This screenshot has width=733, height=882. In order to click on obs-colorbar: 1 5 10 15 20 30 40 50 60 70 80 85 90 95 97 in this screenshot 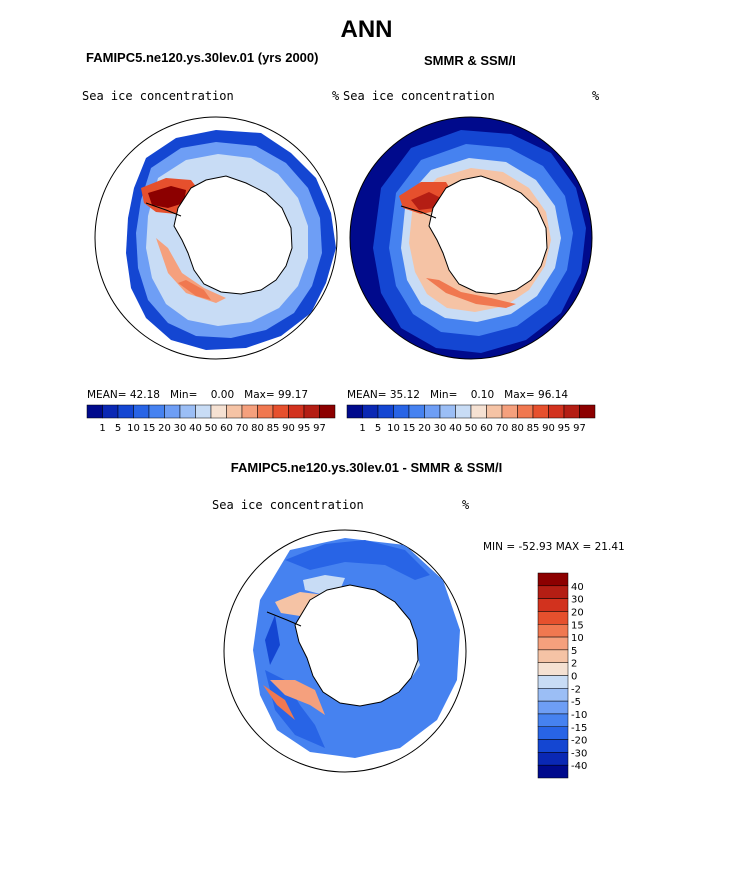, I will do `click(471, 419)`.